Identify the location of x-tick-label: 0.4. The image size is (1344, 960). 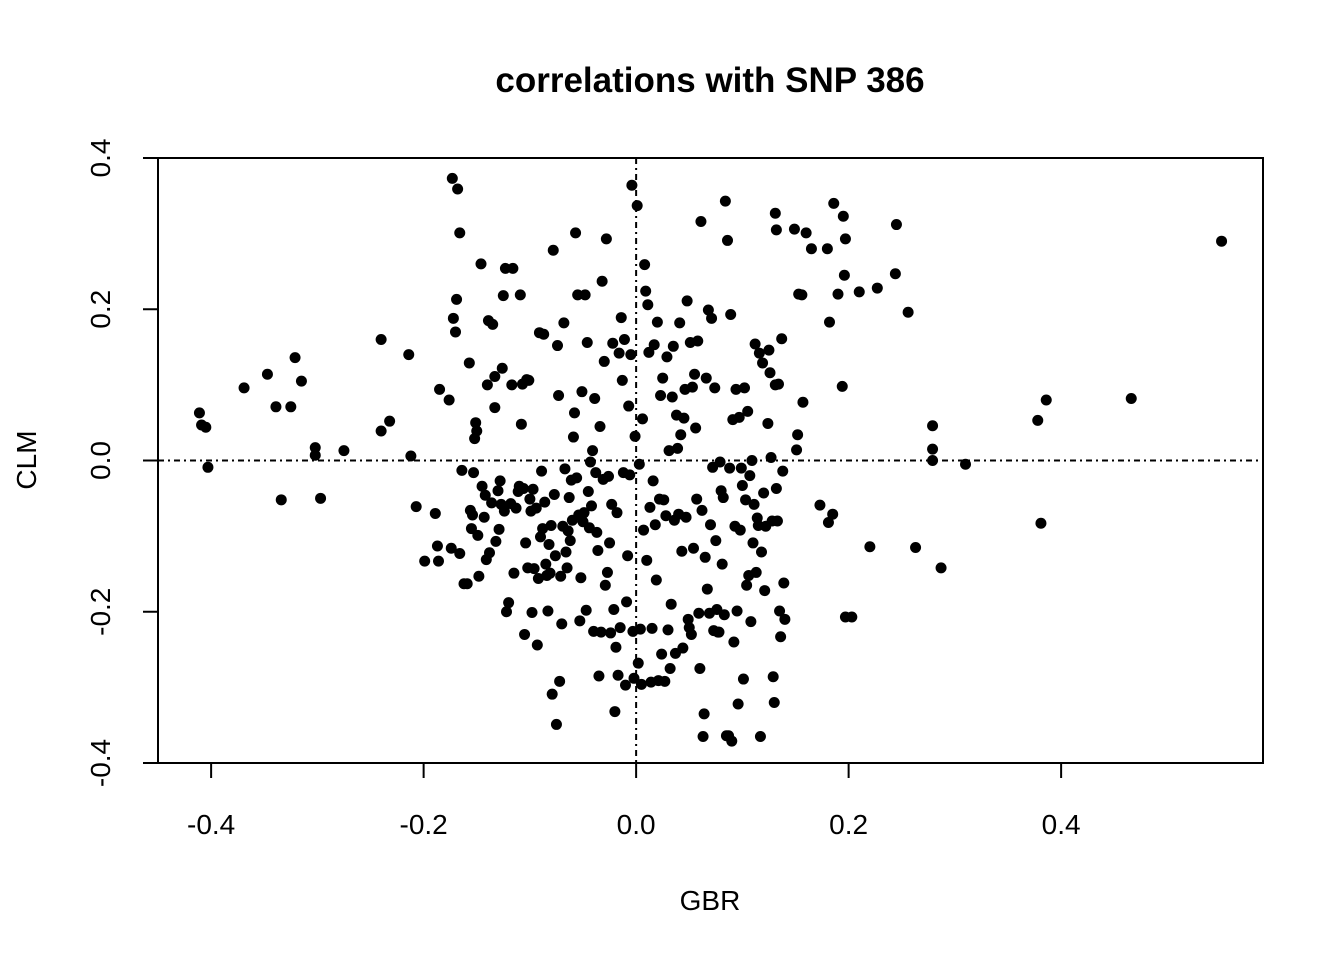
(1061, 824).